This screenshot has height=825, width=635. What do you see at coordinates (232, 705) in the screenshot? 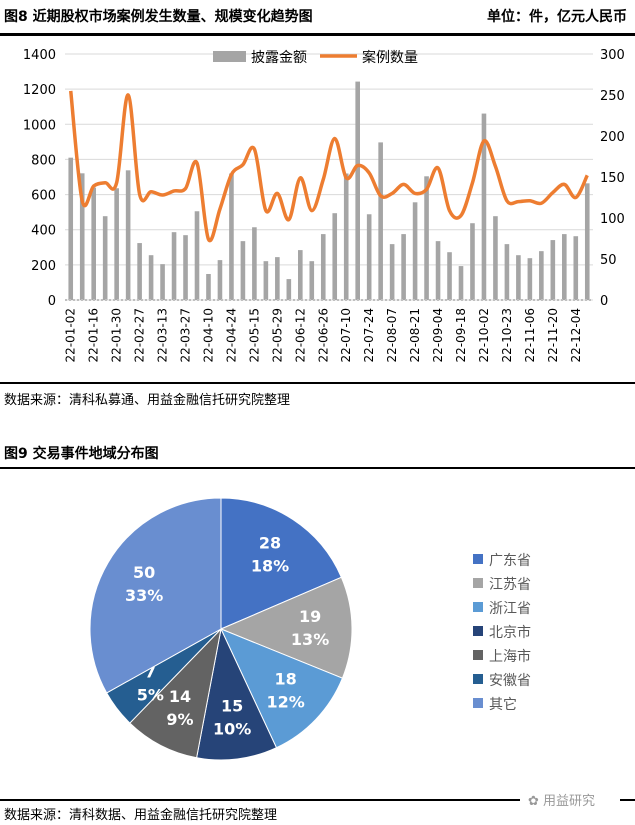
I see `slice-value-label: 15` at bounding box center [232, 705].